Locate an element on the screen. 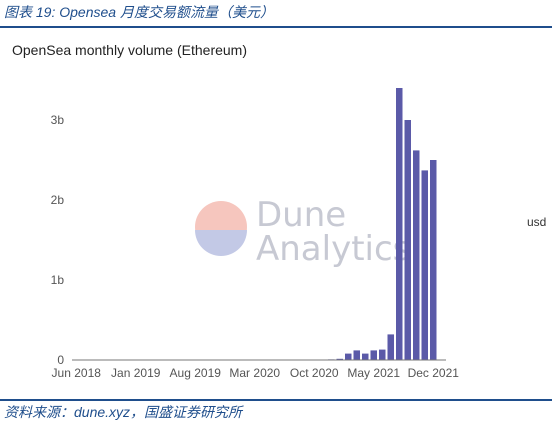 This screenshot has height=430, width=552. y-tick-label: 1b is located at coordinates (58, 280).